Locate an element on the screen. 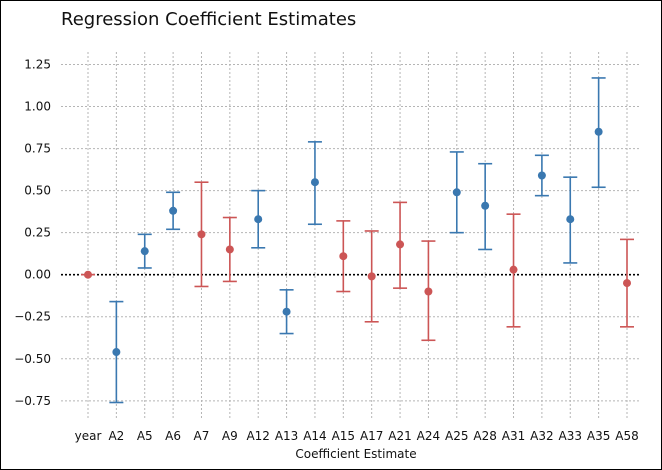 The height and width of the screenshot is (470, 662). x-tick-label: A13 is located at coordinates (286, 436).